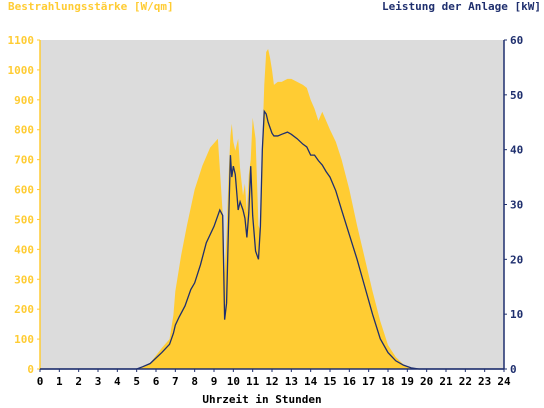 Image resolution: width=544 pixels, height=408 pixels. What do you see at coordinates (21, 40) in the screenshot?
I see `left-tick-label: 1100` at bounding box center [21, 40].